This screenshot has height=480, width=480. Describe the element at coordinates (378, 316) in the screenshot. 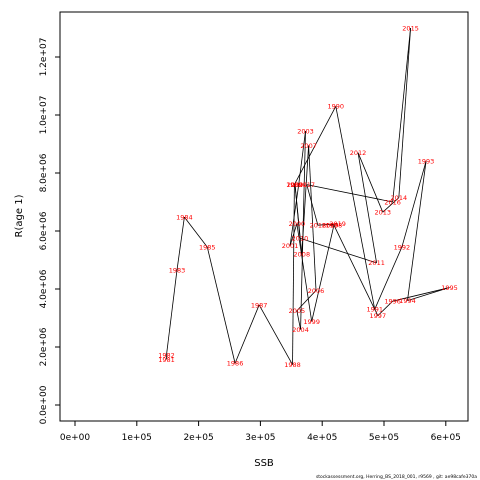

I see `data-point-label: 1997` at that location.